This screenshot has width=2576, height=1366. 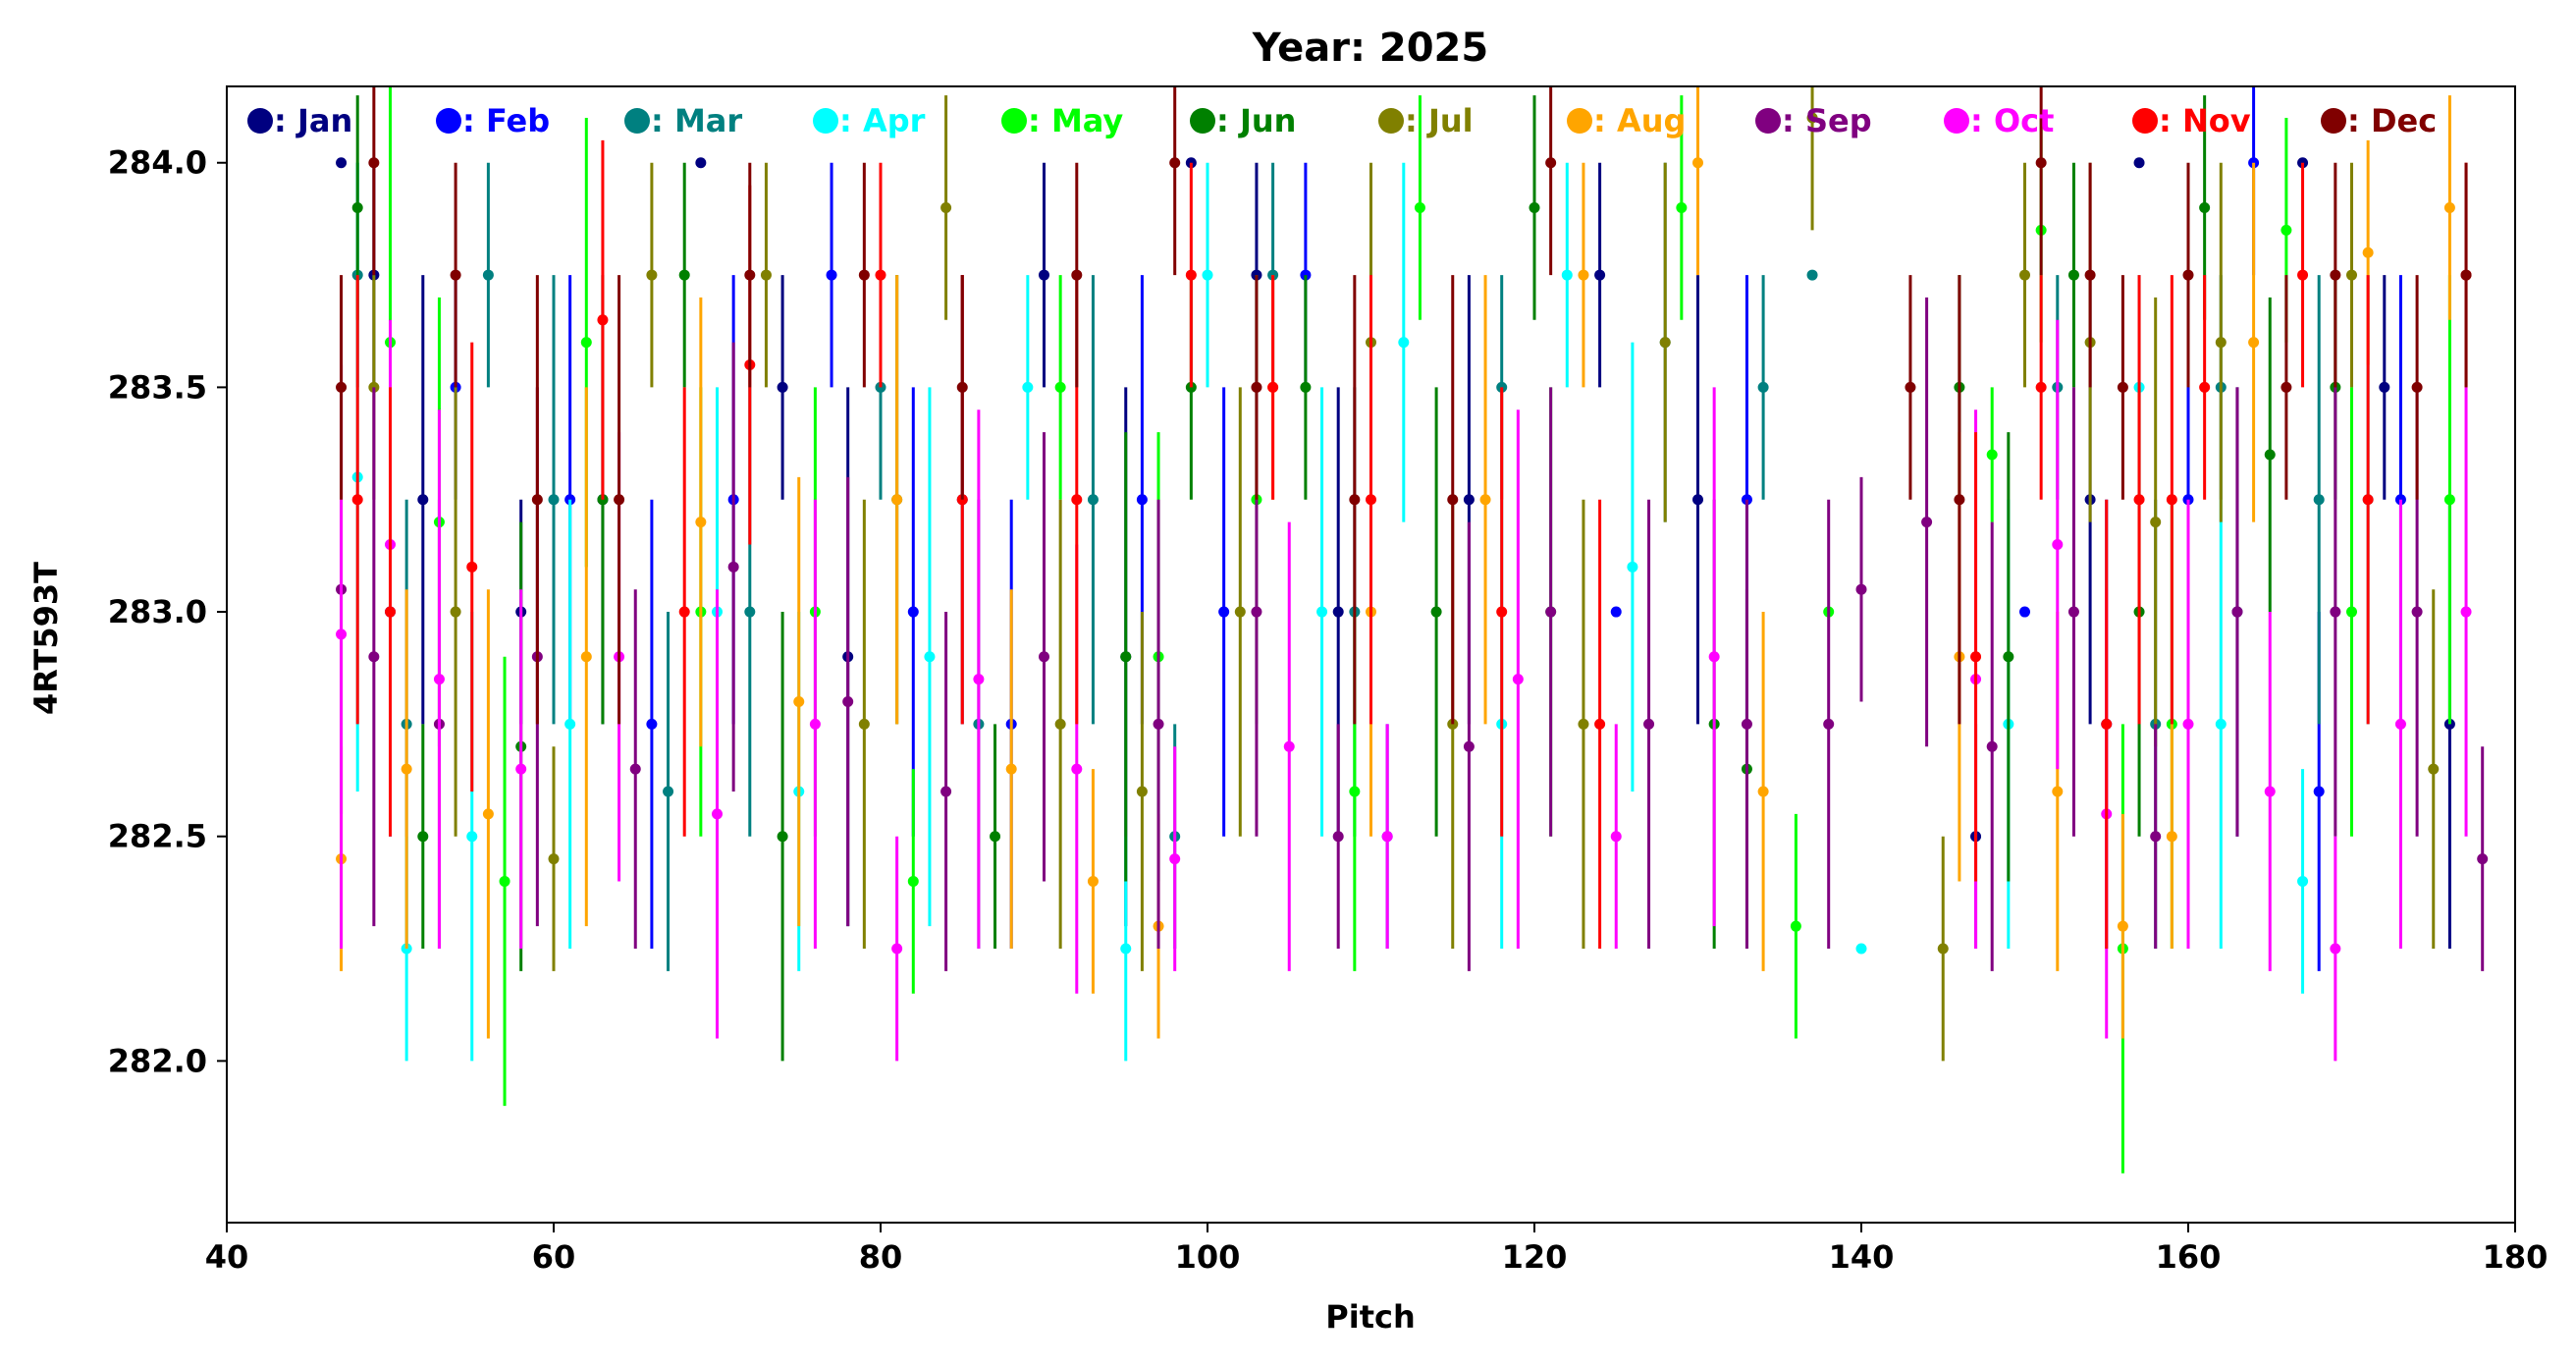 I want to click on legend-label: : Jan, so click(x=313, y=120).